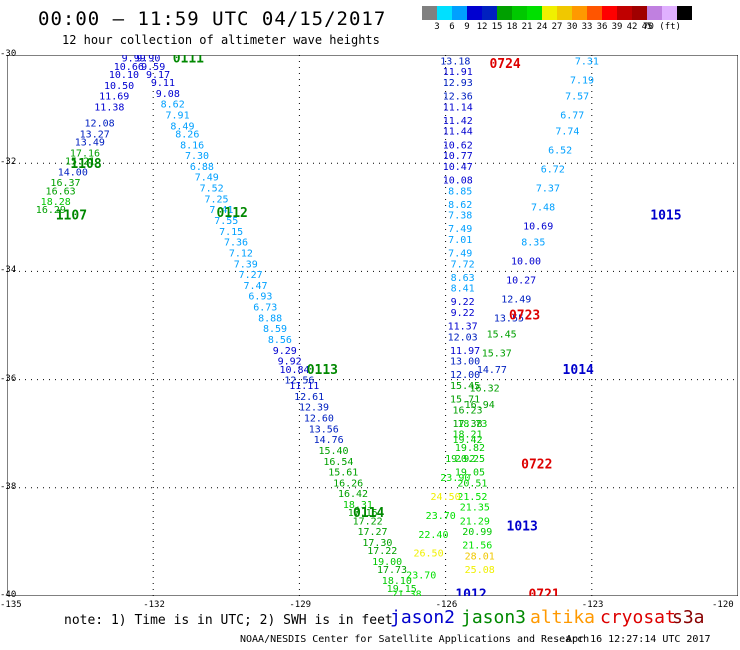 Image resolution: width=740 pixels, height=650 pixels. I want to click on y-tick-label: -32, so click(8, 162).